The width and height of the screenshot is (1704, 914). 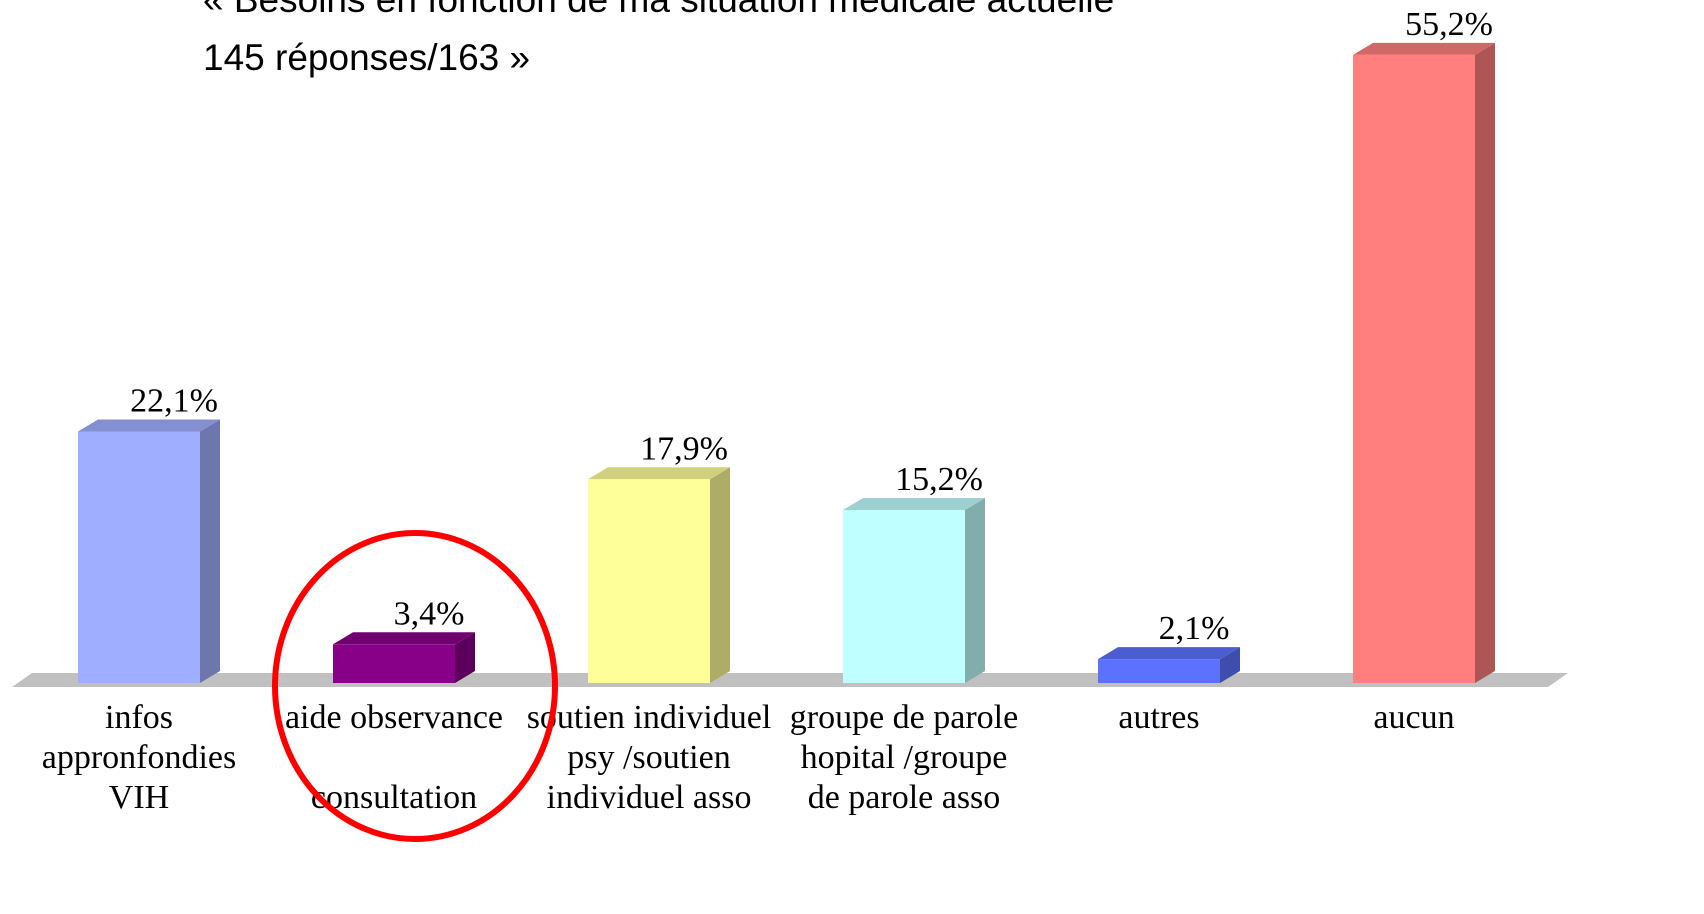 I want to click on value-label: 15,2%, so click(x=939, y=479).